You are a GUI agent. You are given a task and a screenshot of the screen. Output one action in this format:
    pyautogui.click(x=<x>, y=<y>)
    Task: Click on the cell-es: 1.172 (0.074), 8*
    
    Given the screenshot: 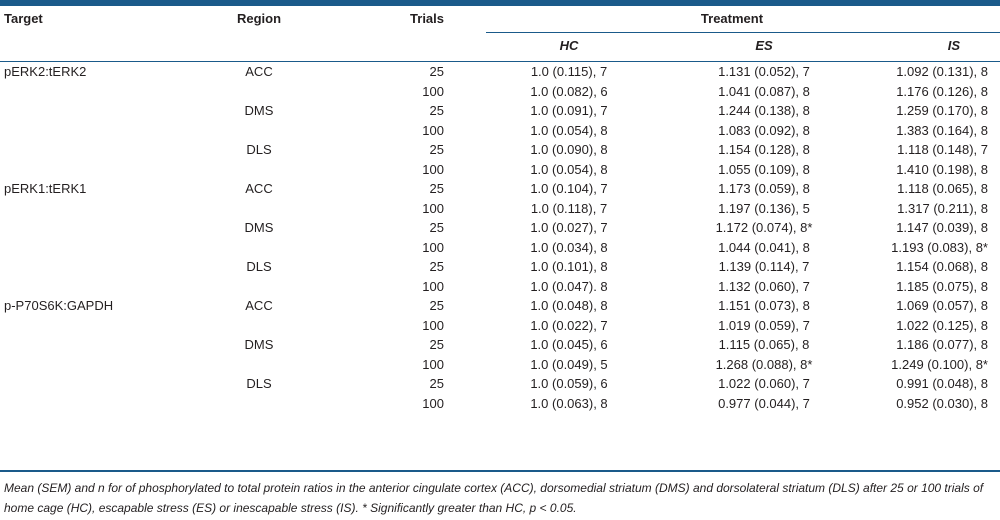 What is the action you would take?
    pyautogui.click(x=764, y=227)
    